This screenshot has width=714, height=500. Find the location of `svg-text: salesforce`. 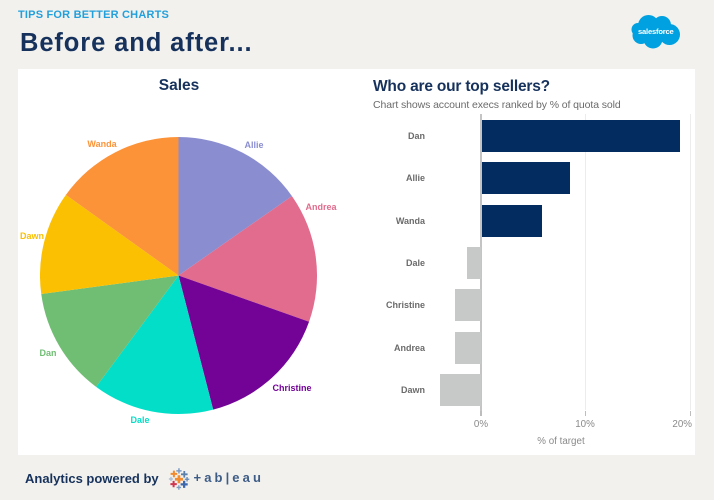

svg-text: salesforce is located at coordinates (656, 31).